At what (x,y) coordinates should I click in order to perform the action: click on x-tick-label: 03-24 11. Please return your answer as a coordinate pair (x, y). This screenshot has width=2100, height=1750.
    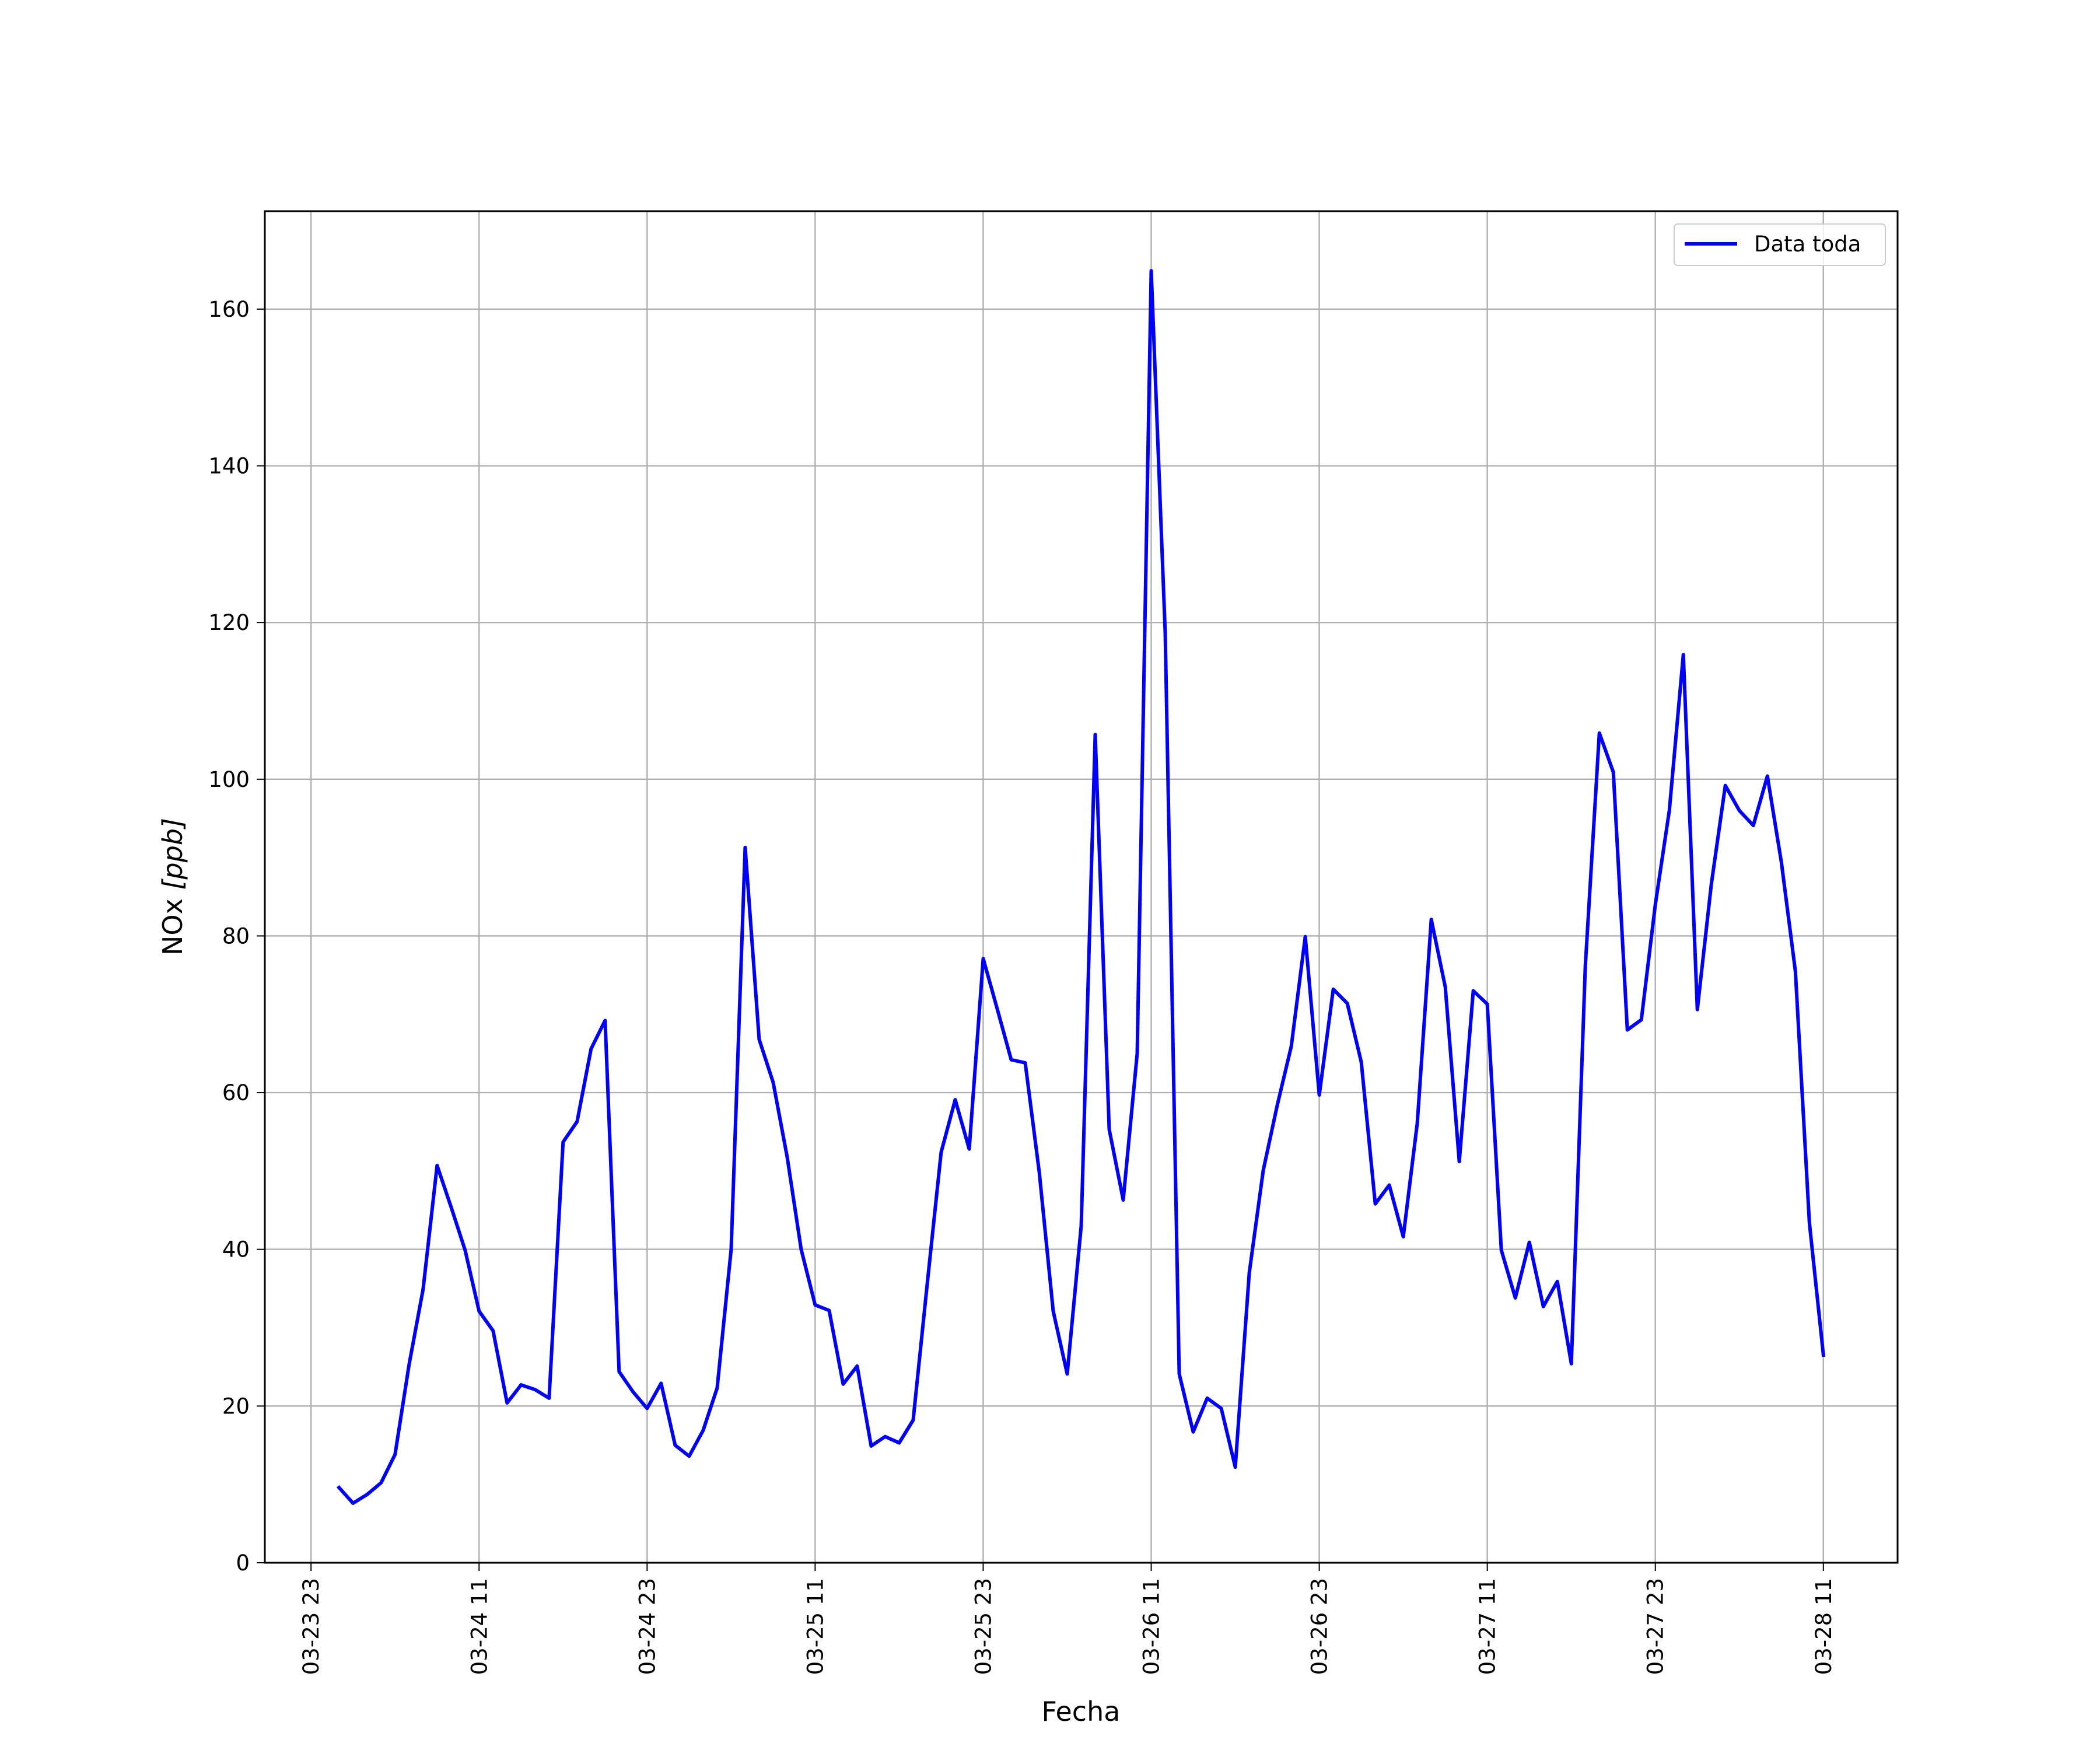
    Looking at the image, I should click on (480, 1626).